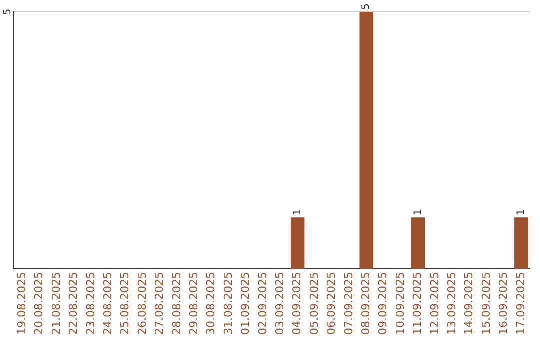 Image resolution: width=540 pixels, height=340 pixels. What do you see at coordinates (73, 304) in the screenshot?
I see `x-tick-label: 22.08.2025` at bounding box center [73, 304].